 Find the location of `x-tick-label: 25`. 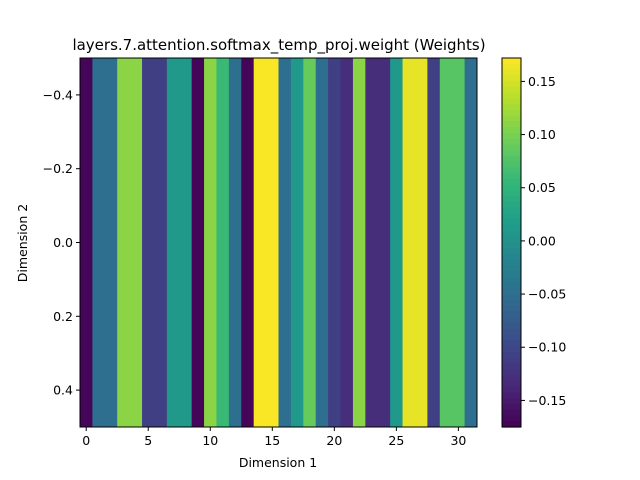

x-tick-label: 25 is located at coordinates (396, 440).